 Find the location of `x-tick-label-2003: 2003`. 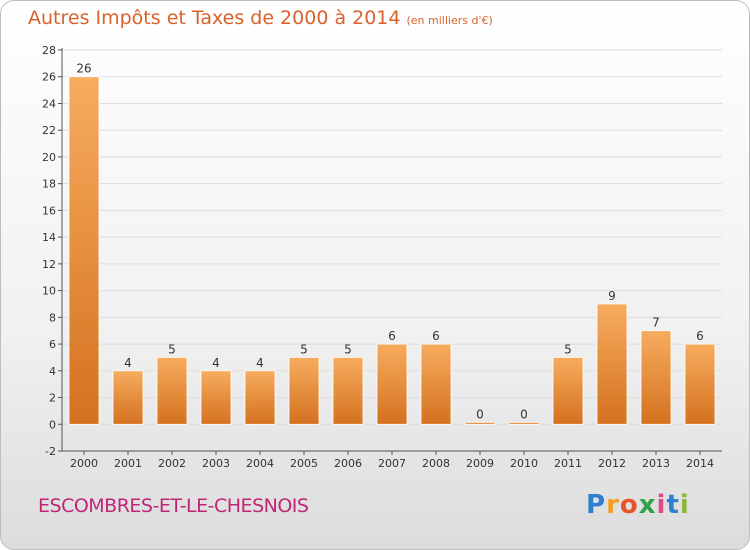

x-tick-label-2003: 2003 is located at coordinates (216, 463).